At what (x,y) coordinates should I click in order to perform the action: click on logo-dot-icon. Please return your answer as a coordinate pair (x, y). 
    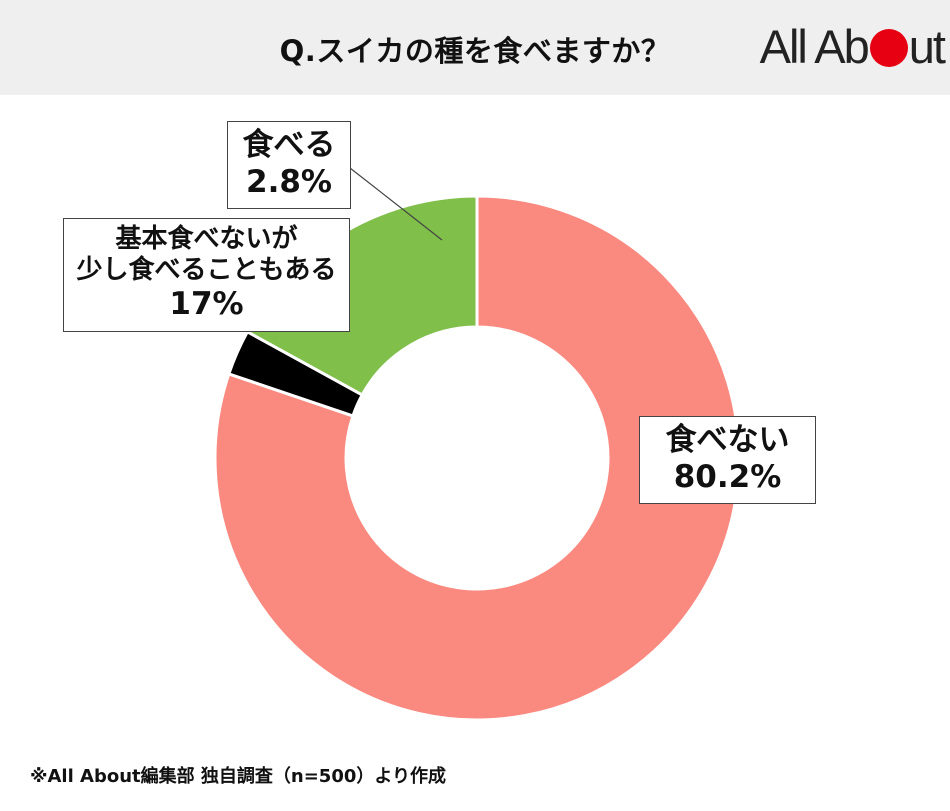
    Looking at the image, I should click on (888, 48).